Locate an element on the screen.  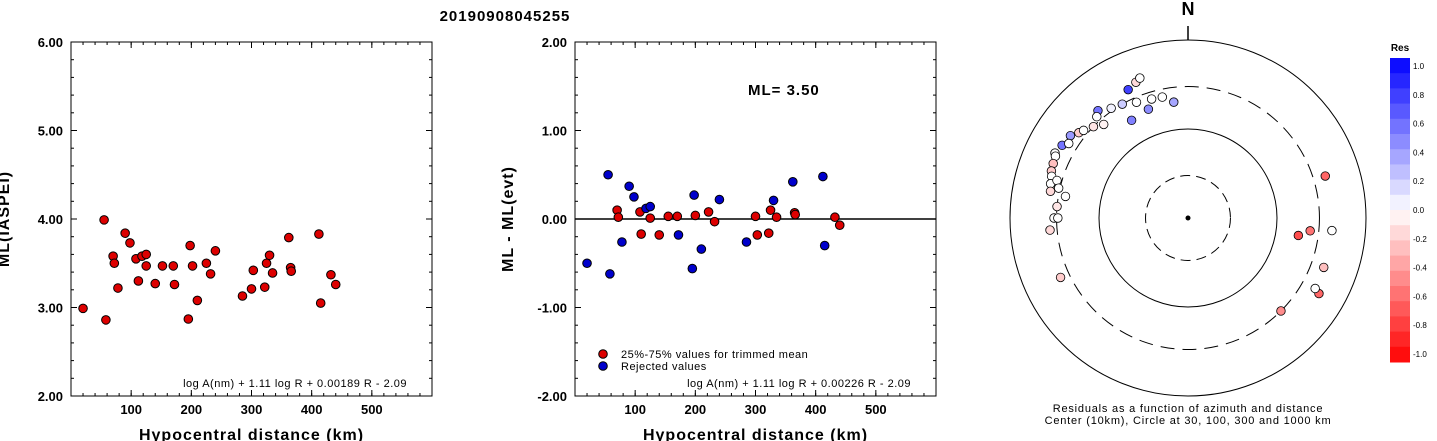
legend-label: Rejected values is located at coordinates (664, 367).